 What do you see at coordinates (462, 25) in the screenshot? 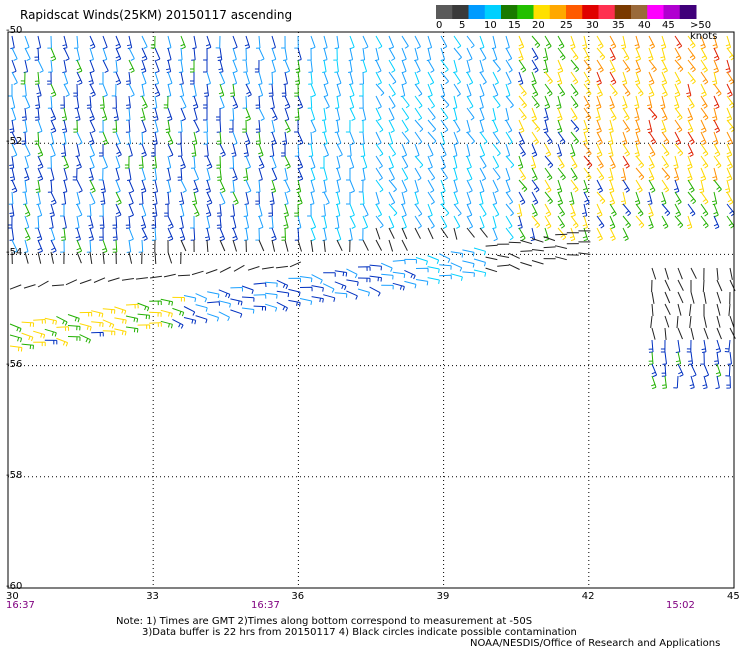
I see `legend-label: 5` at bounding box center [462, 25].